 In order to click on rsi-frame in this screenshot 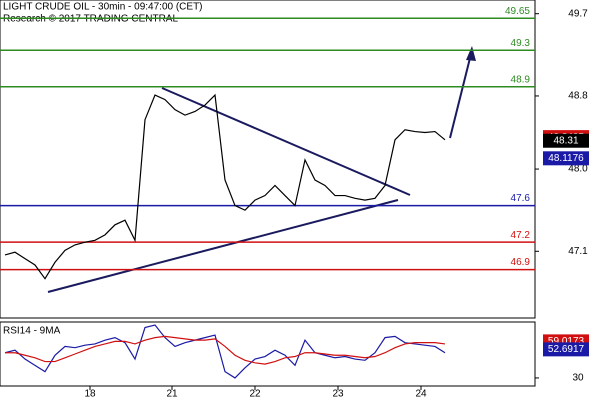, I will do `click(268, 354)`.